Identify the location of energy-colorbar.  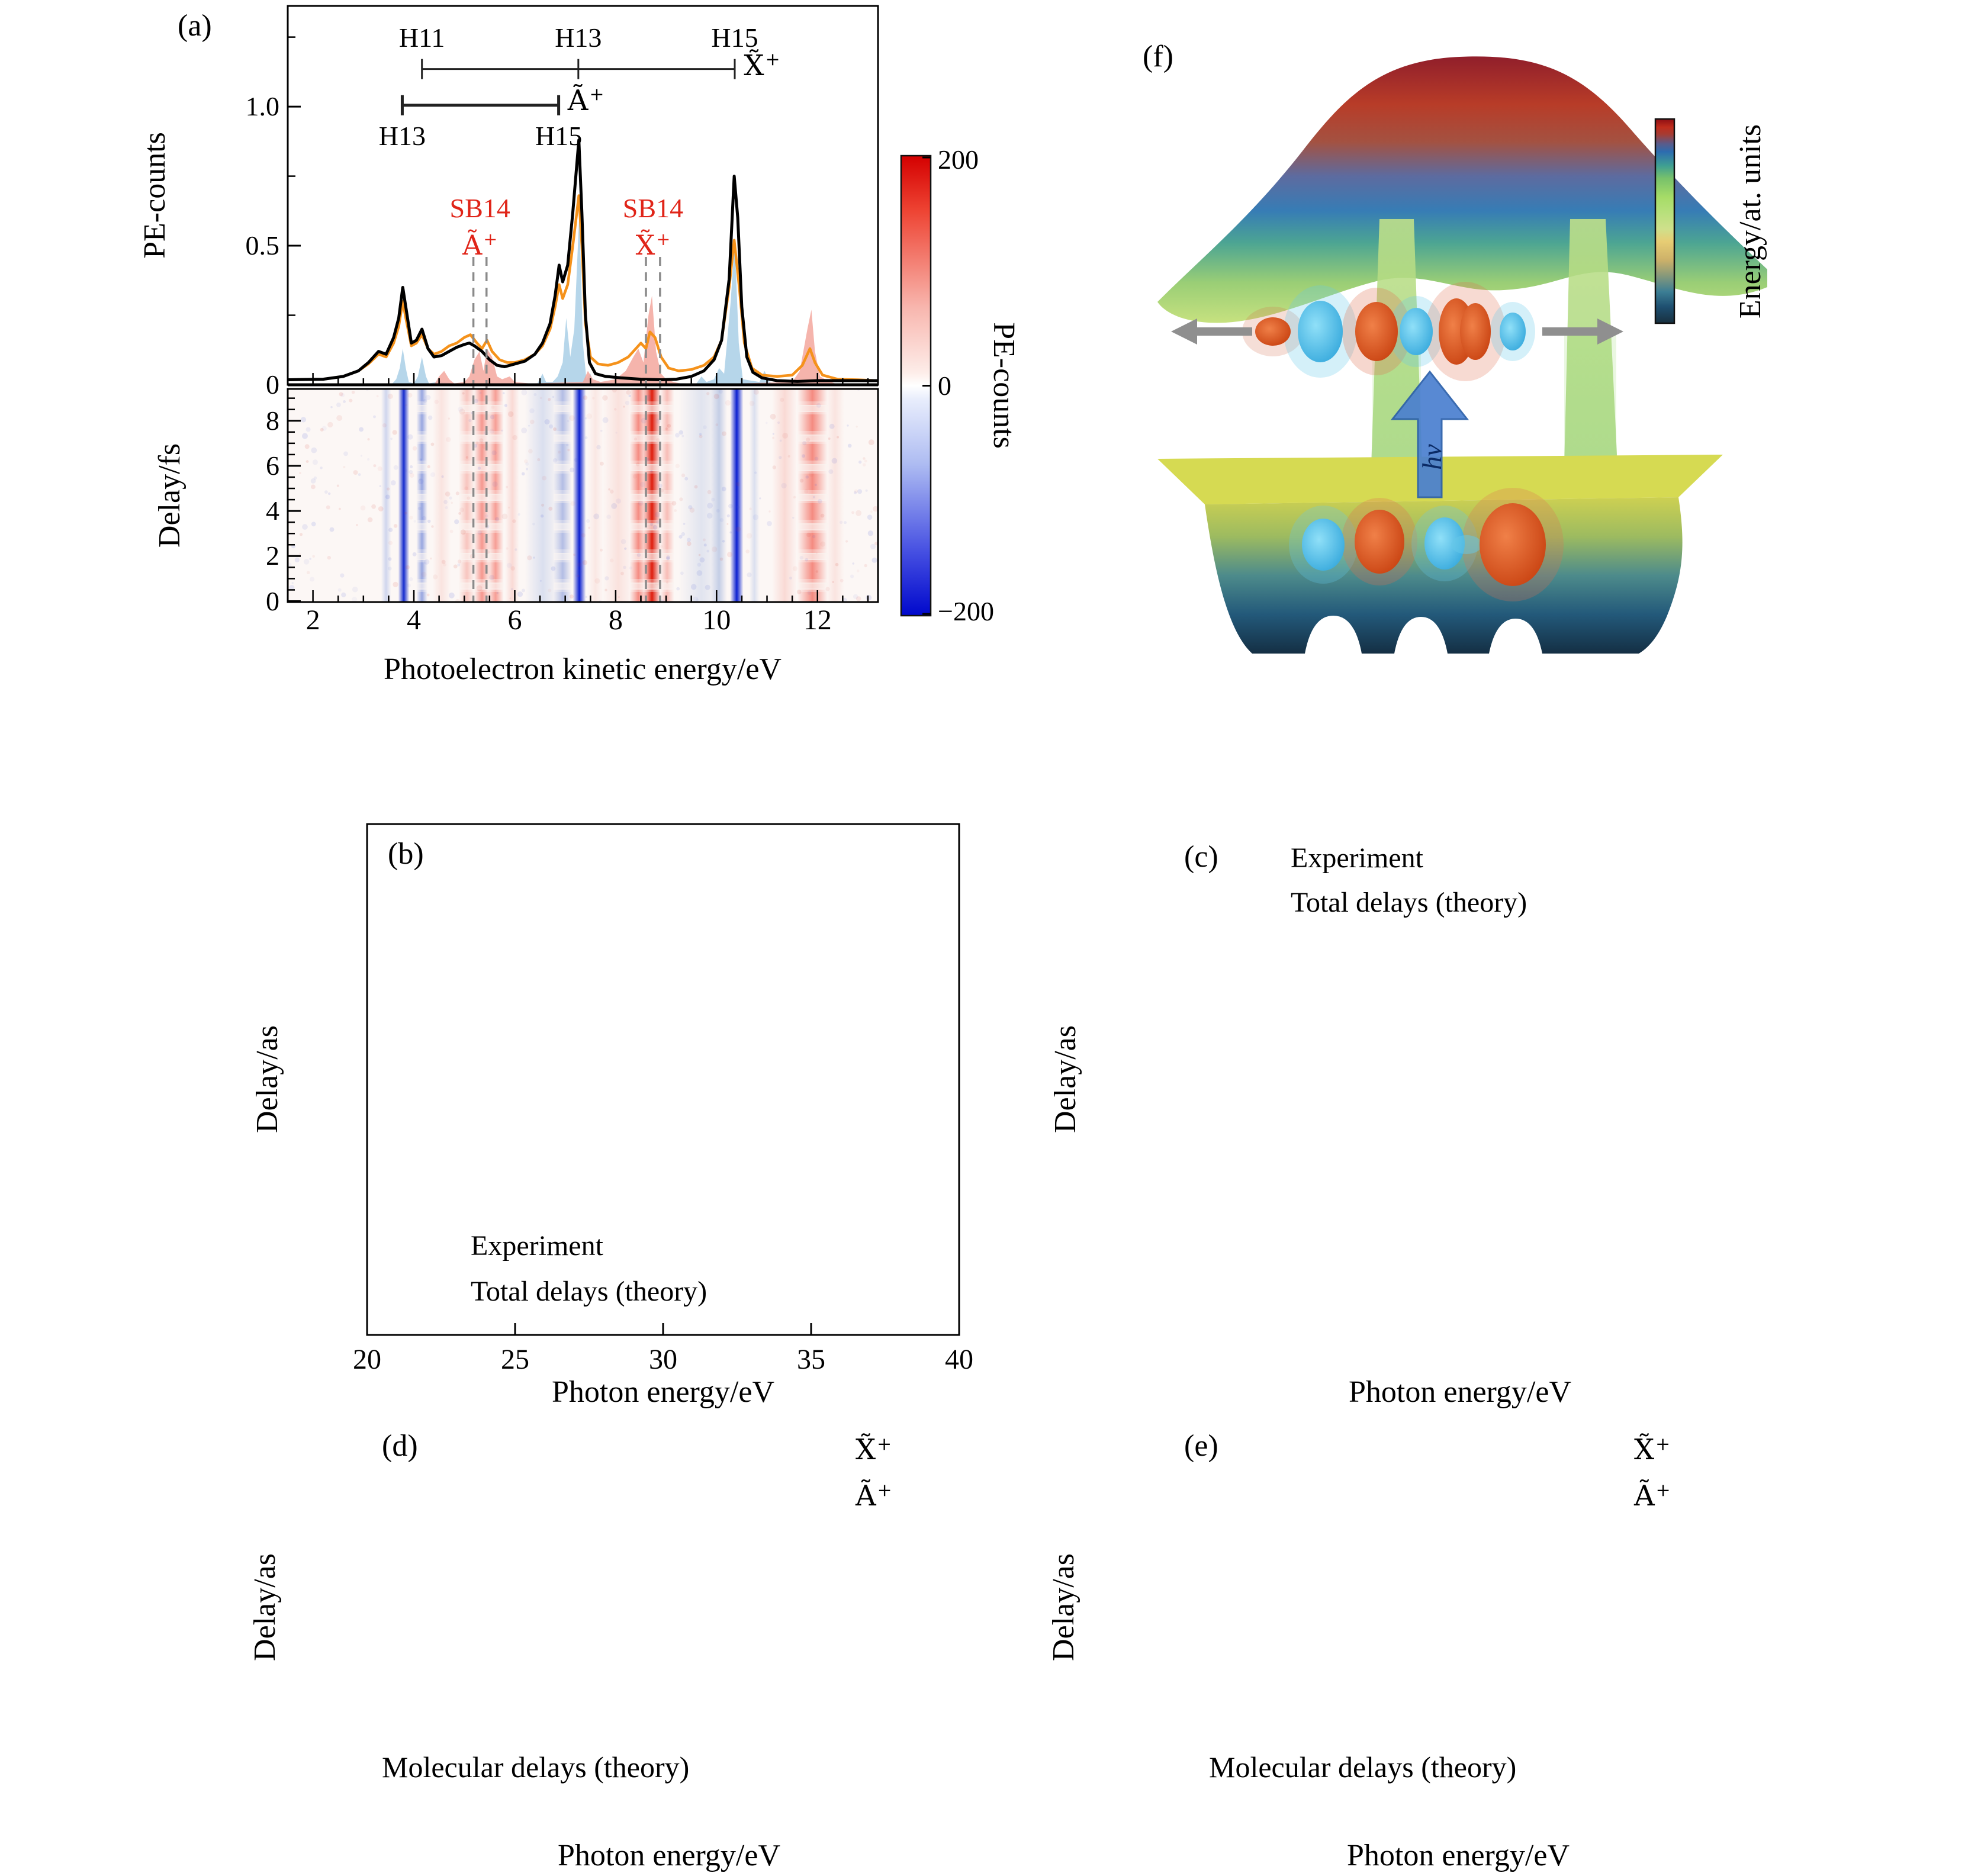
(1665, 221).